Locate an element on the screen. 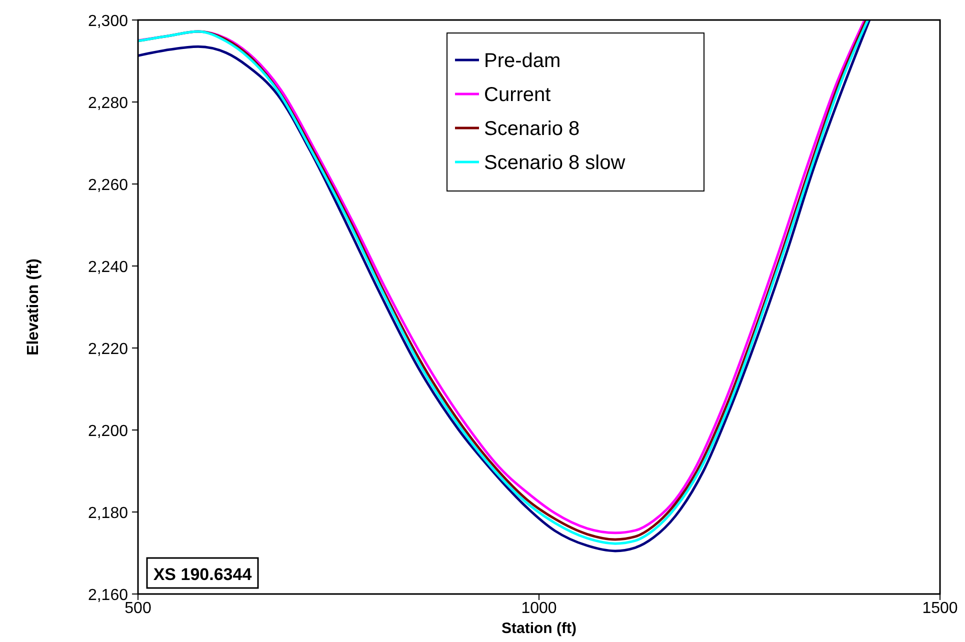  legend-label: Pre-dam is located at coordinates (522, 61).